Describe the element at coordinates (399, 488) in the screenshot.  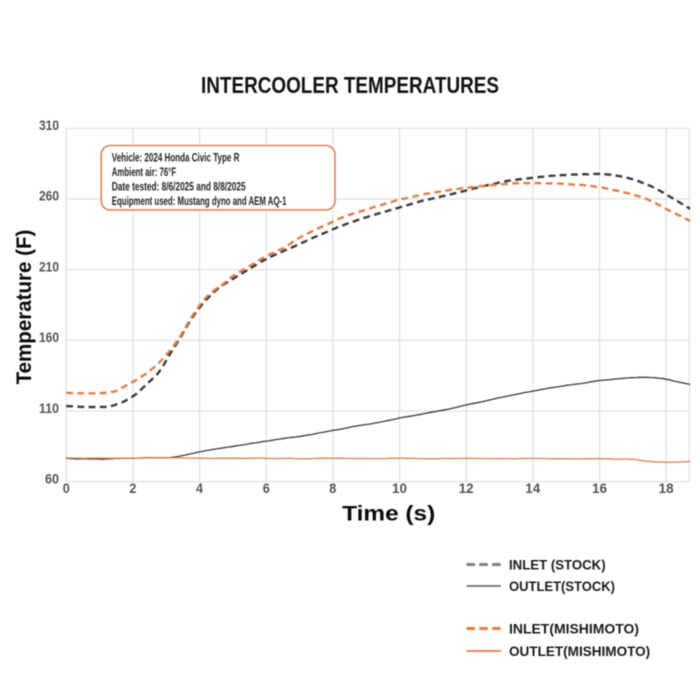
I see `svg-text: 10` at that location.